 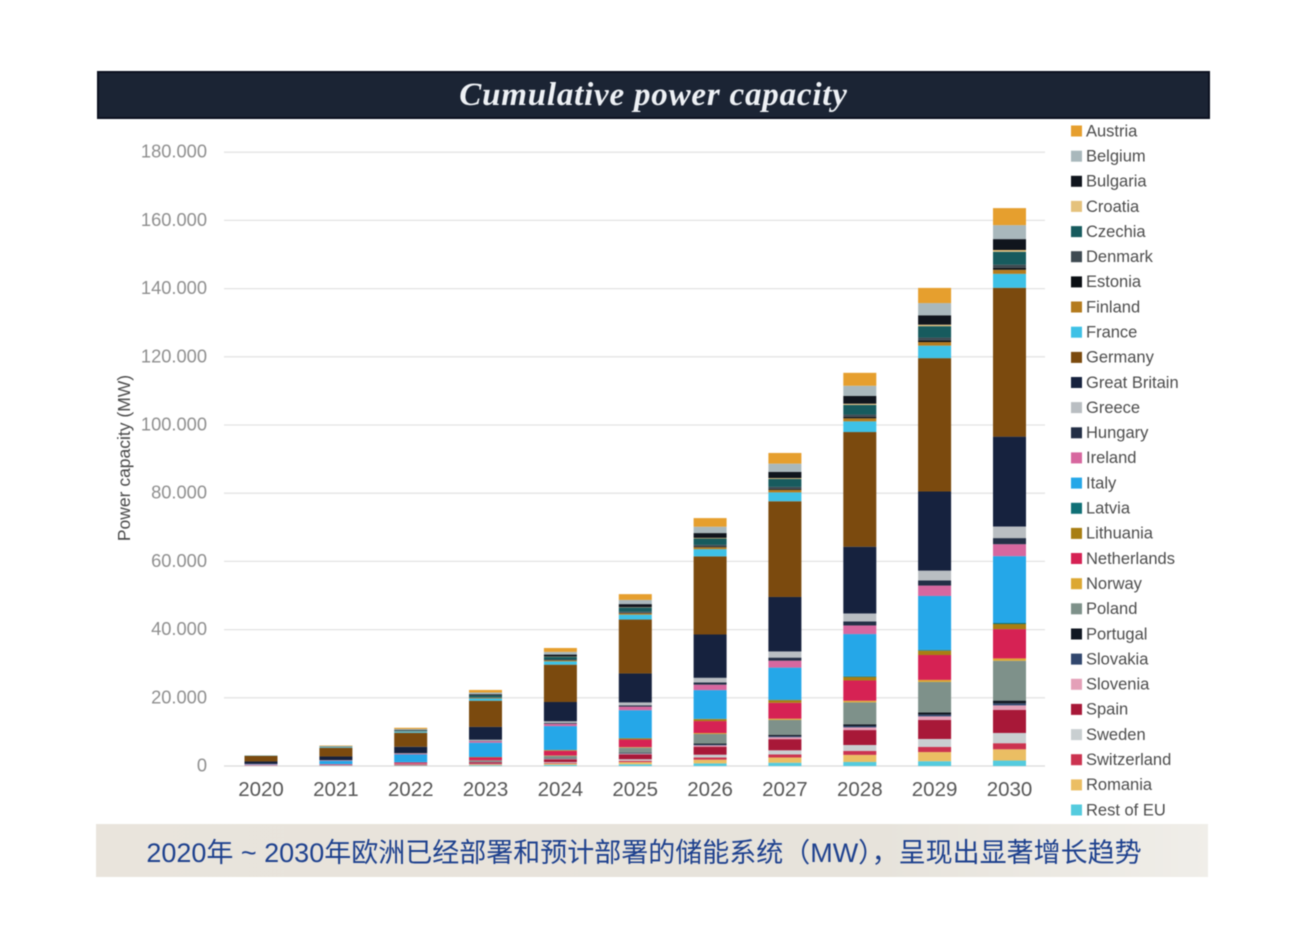 I want to click on svg-text: Great Britain, so click(x=1132, y=383).